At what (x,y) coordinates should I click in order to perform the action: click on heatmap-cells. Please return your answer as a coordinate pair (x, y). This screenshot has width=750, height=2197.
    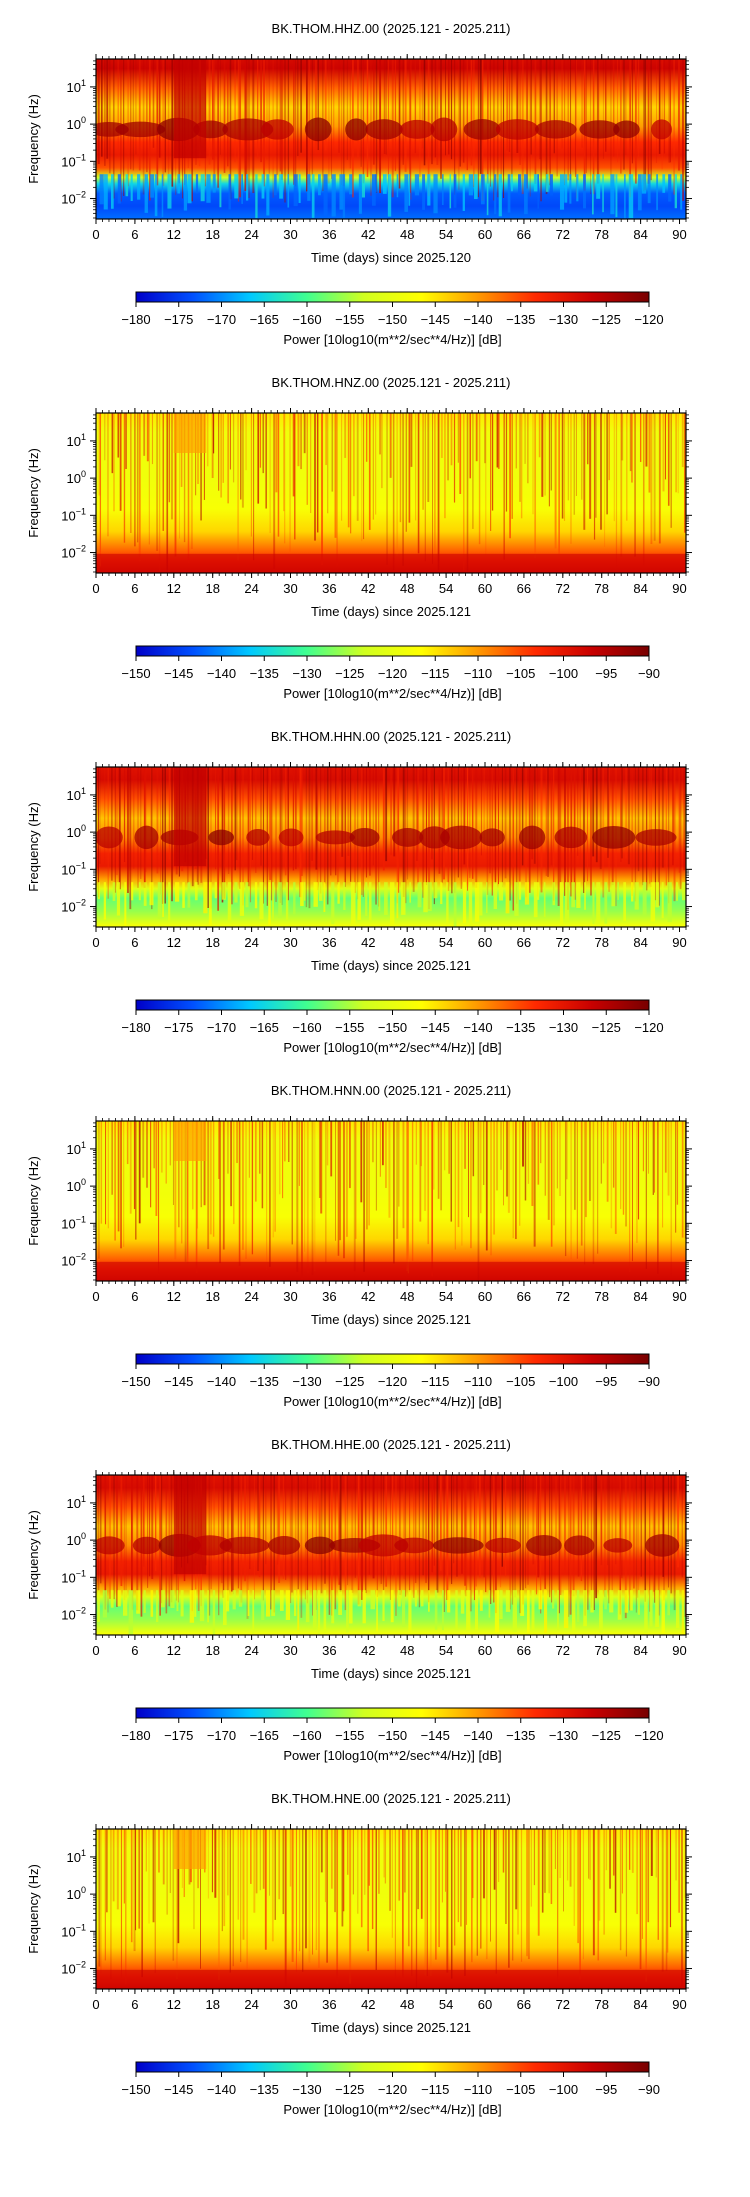
    Looking at the image, I should click on (391, 139).